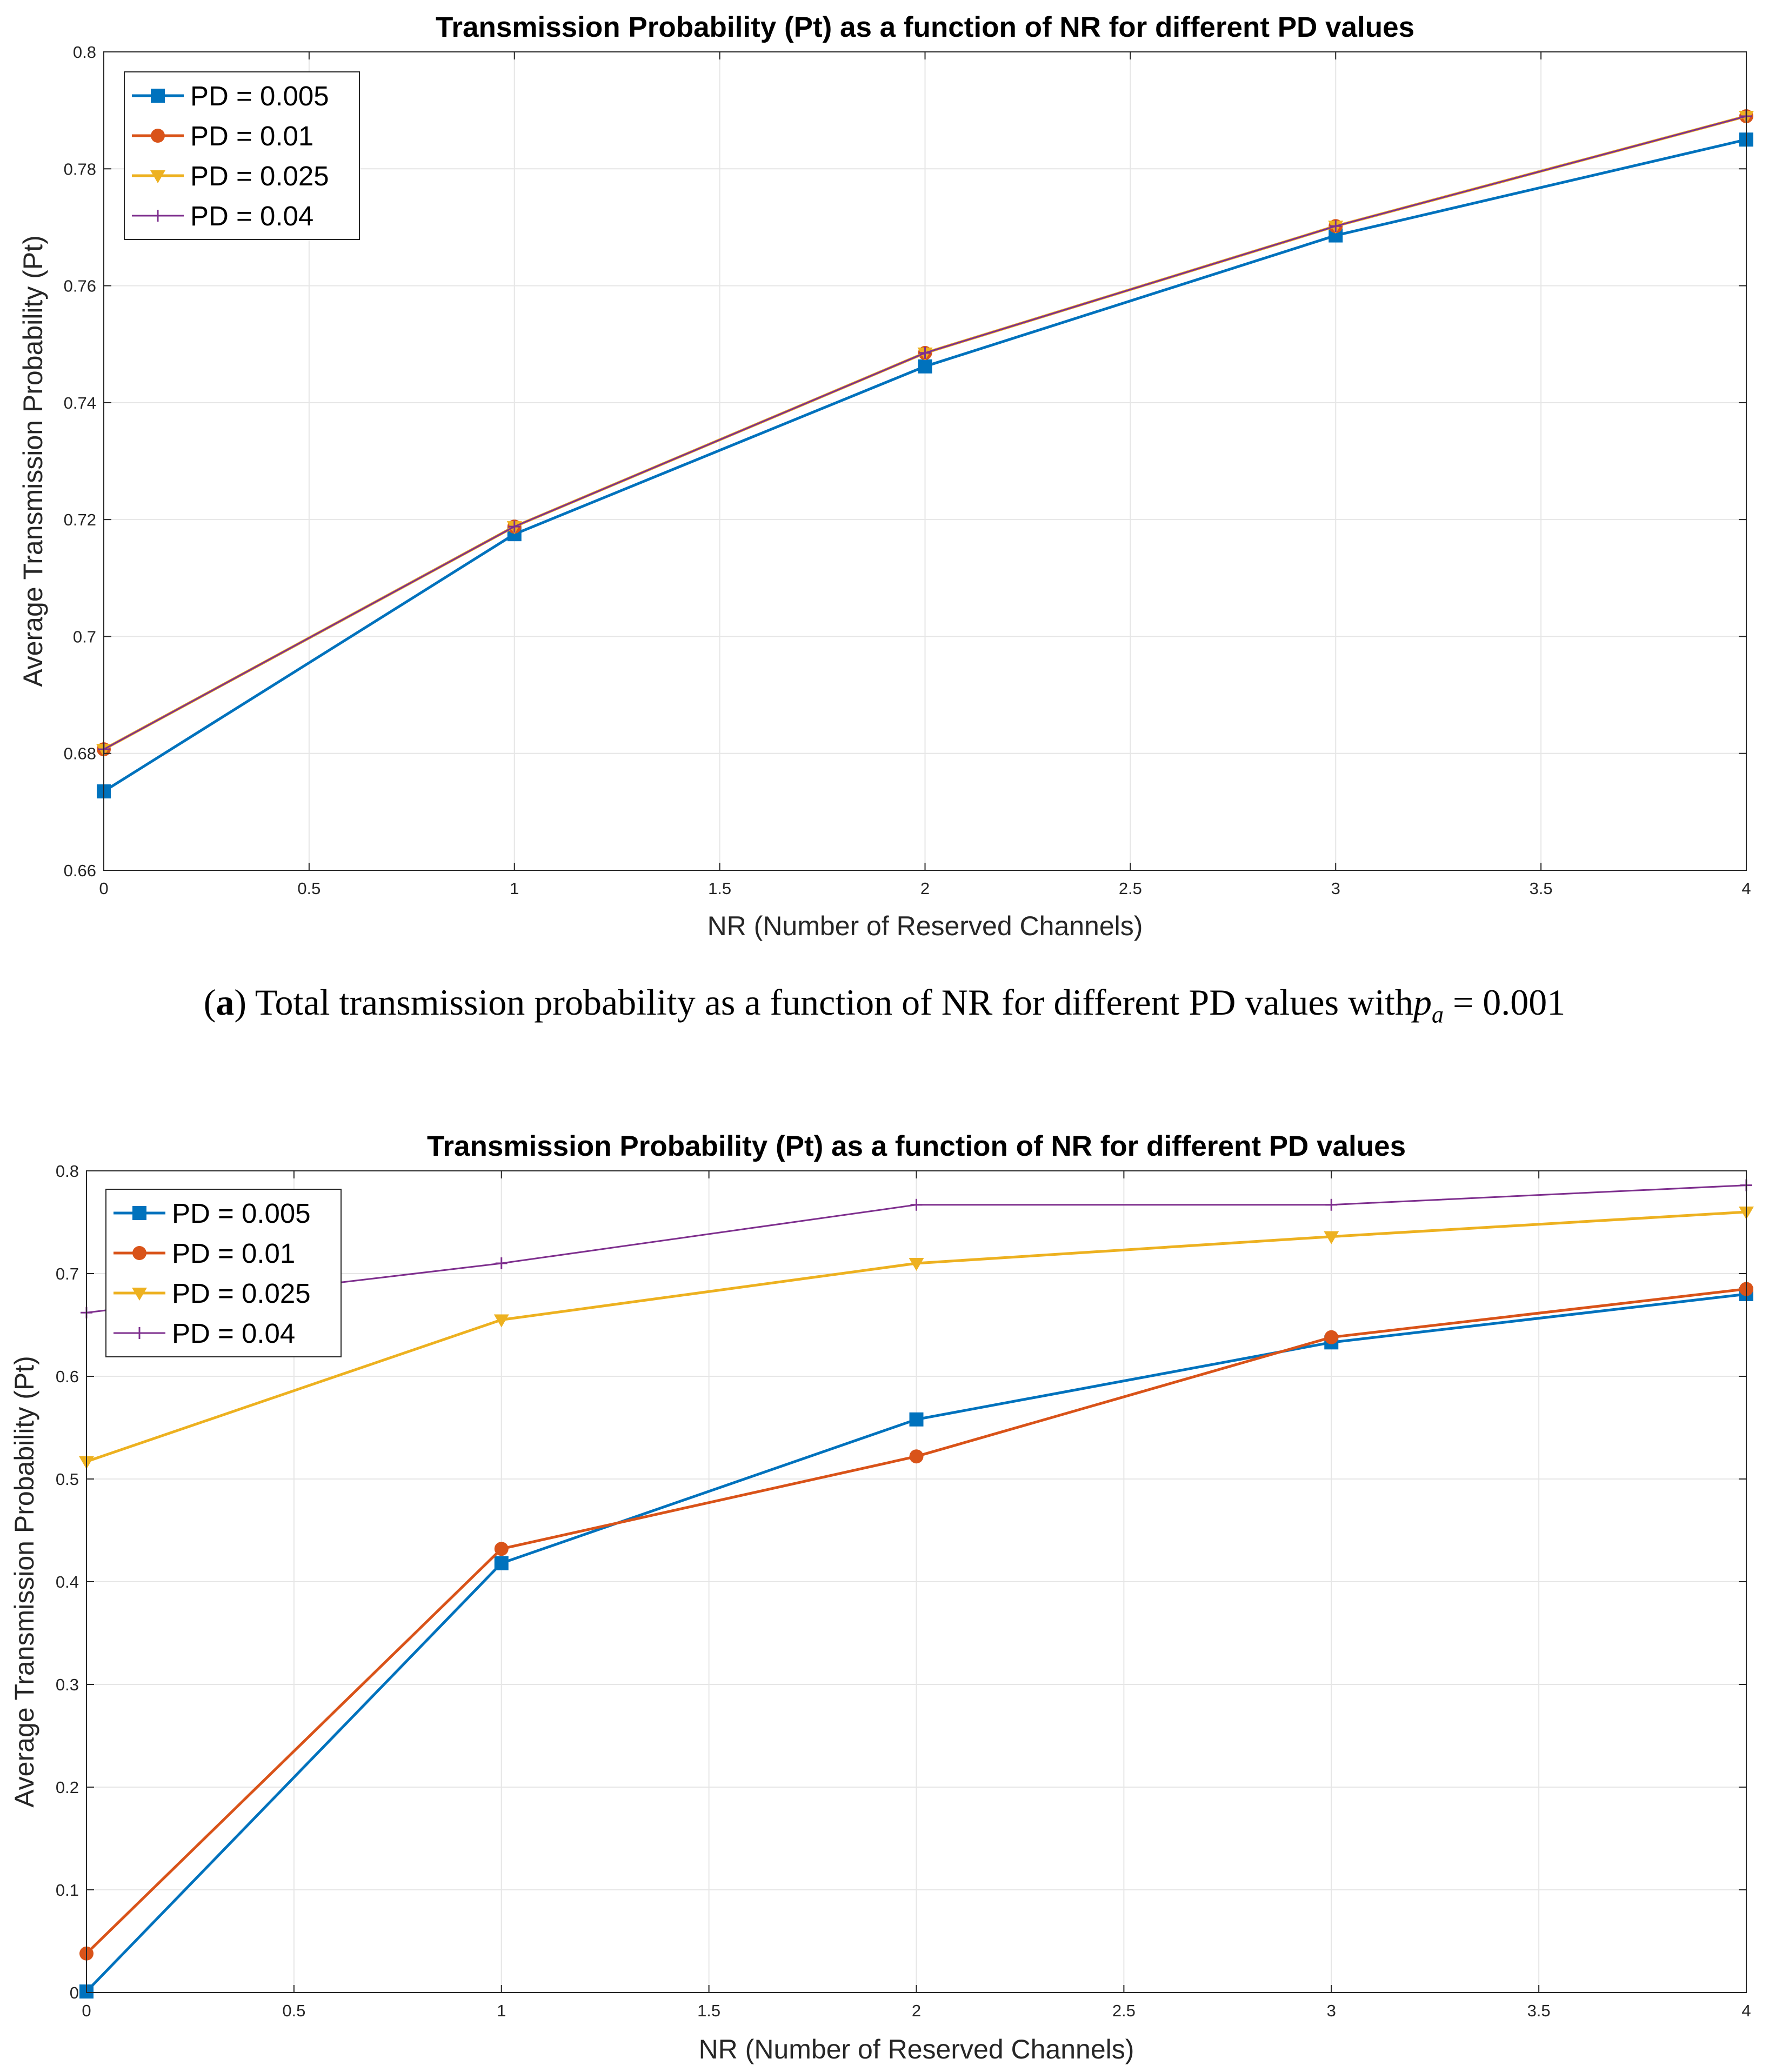  What do you see at coordinates (67, 1479) in the screenshot?
I see `y-tick-label: 0.5` at bounding box center [67, 1479].